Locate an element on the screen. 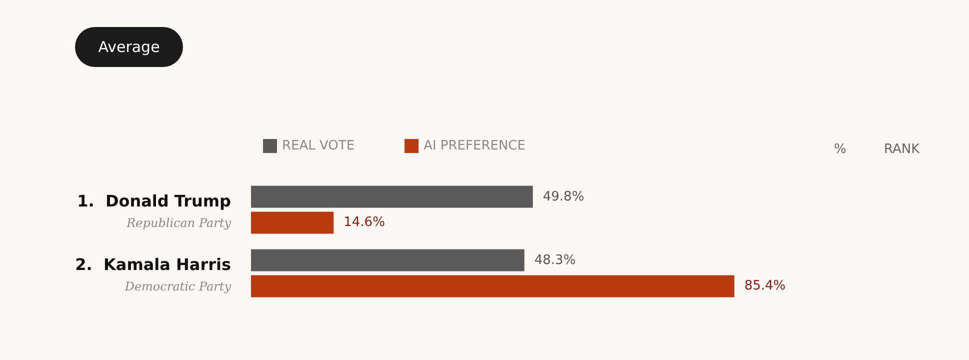 Image resolution: width=969 pixels, height=360 pixels. text: RANK is located at coordinates (902, 149).